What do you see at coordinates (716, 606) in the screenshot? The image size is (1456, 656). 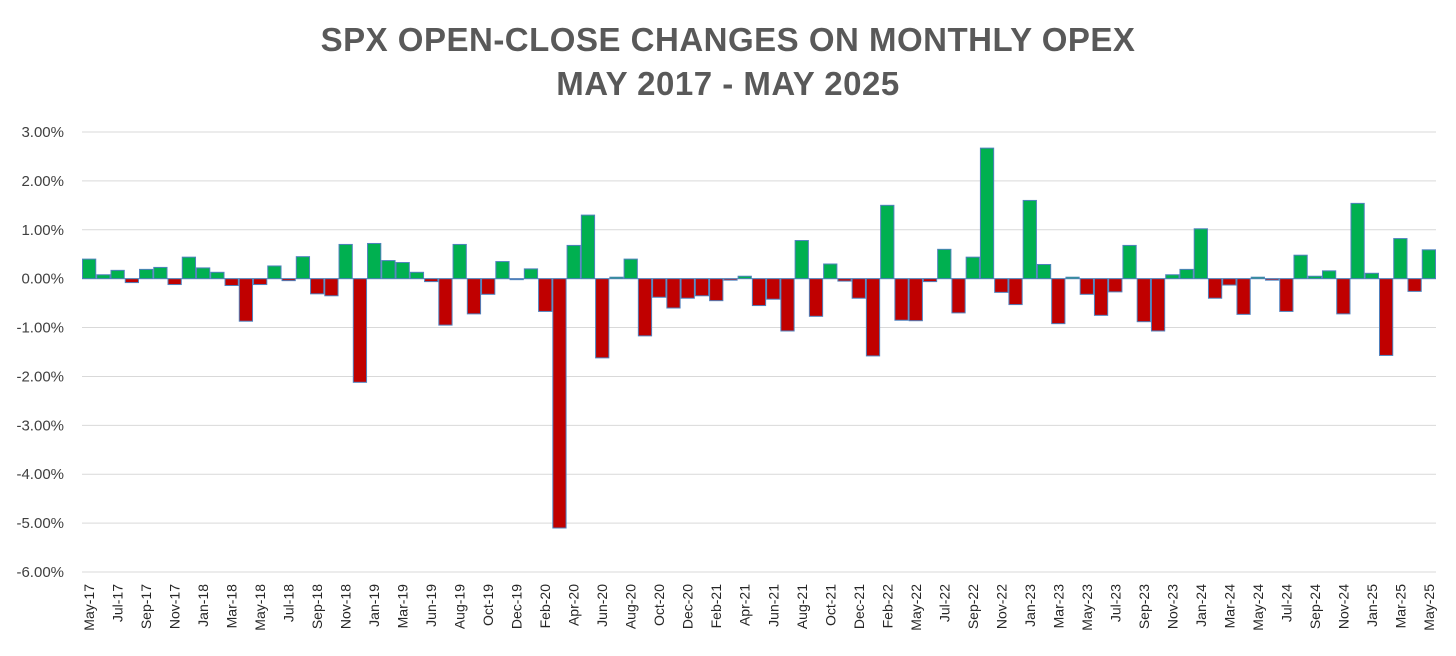 I see `x-tick-label: Feb-21` at bounding box center [716, 606].